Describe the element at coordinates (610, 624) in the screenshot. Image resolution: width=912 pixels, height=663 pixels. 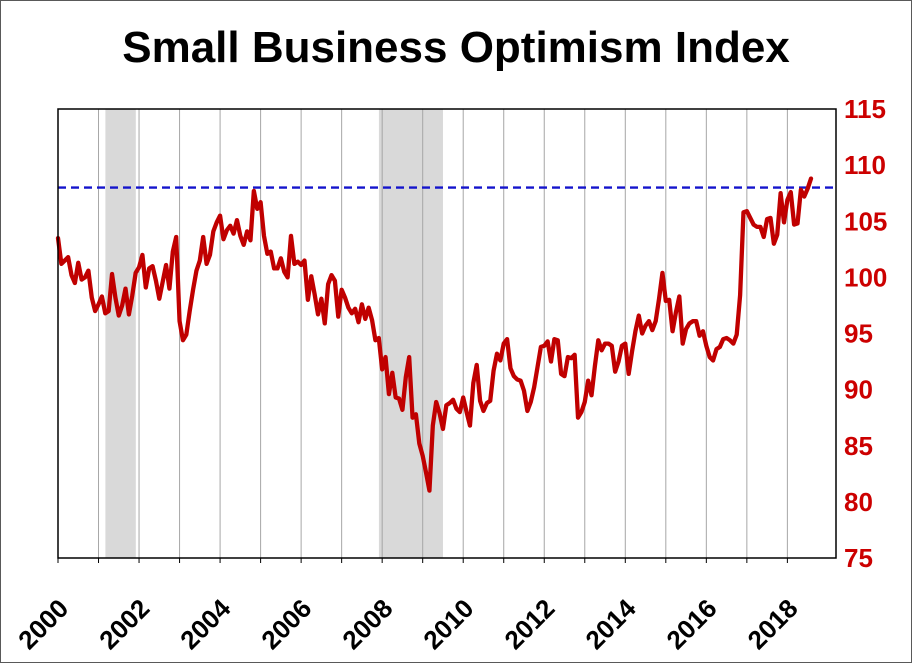
I see `x-axis-tick-label: 2014` at that location.